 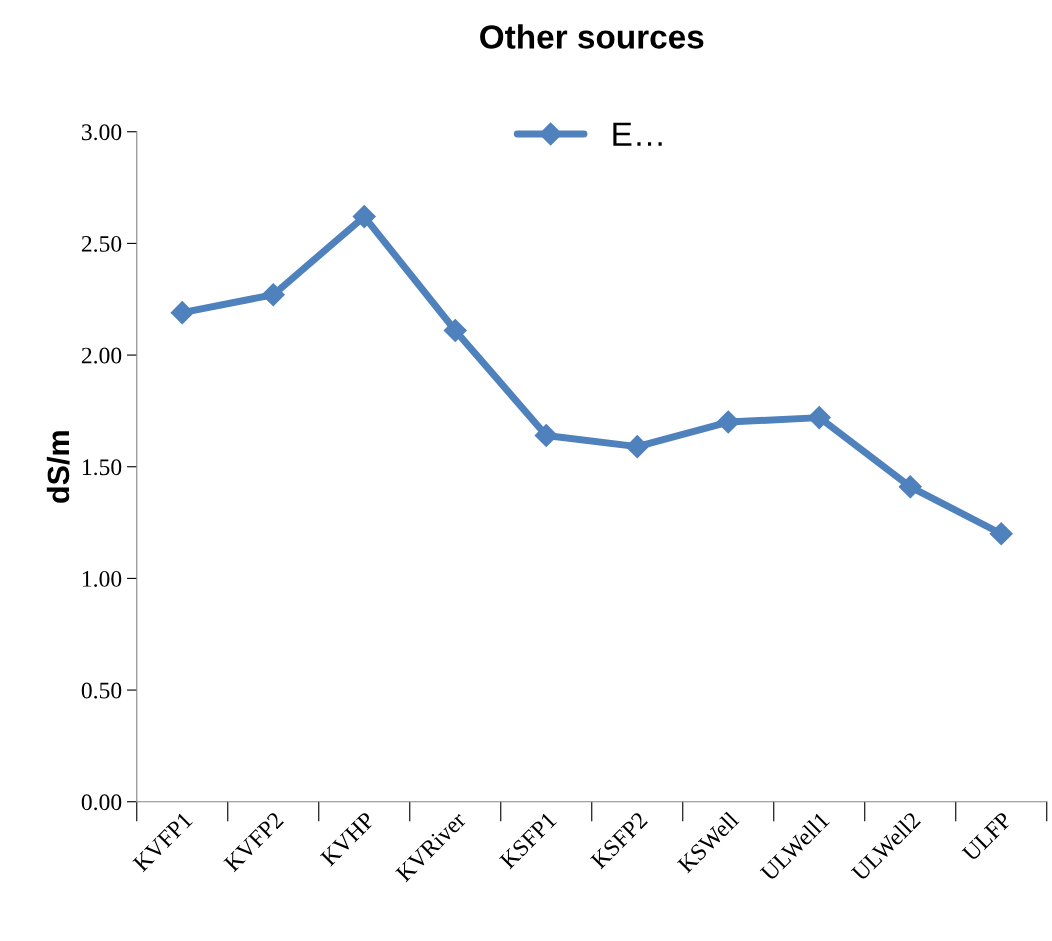 I want to click on y-tick-label: 2.00, so click(x=101, y=355).